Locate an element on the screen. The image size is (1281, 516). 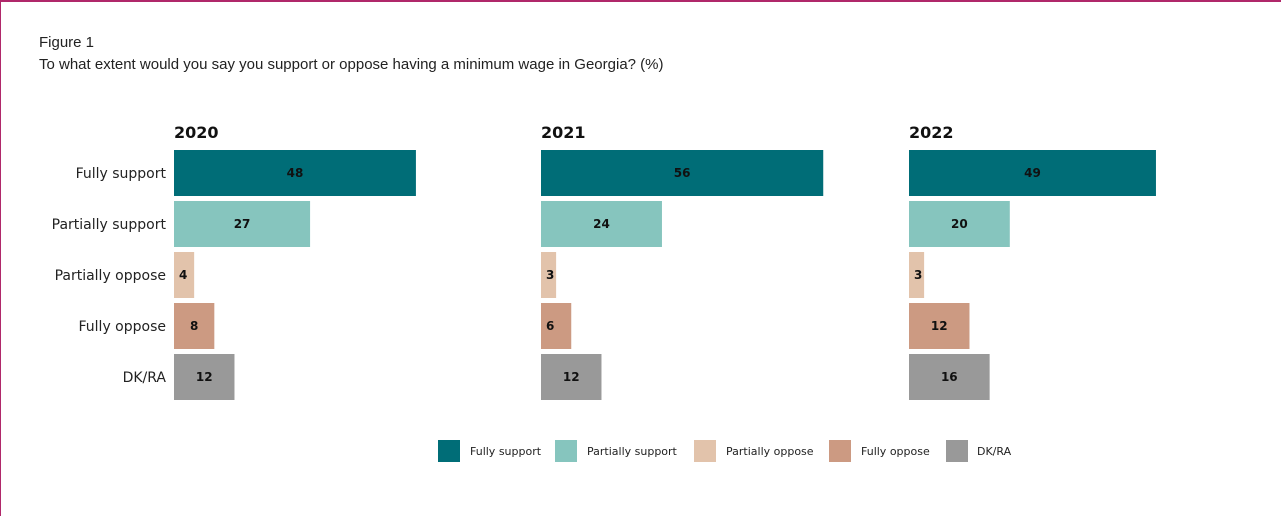
legend-swatch-dk-ra is located at coordinates (957, 451).